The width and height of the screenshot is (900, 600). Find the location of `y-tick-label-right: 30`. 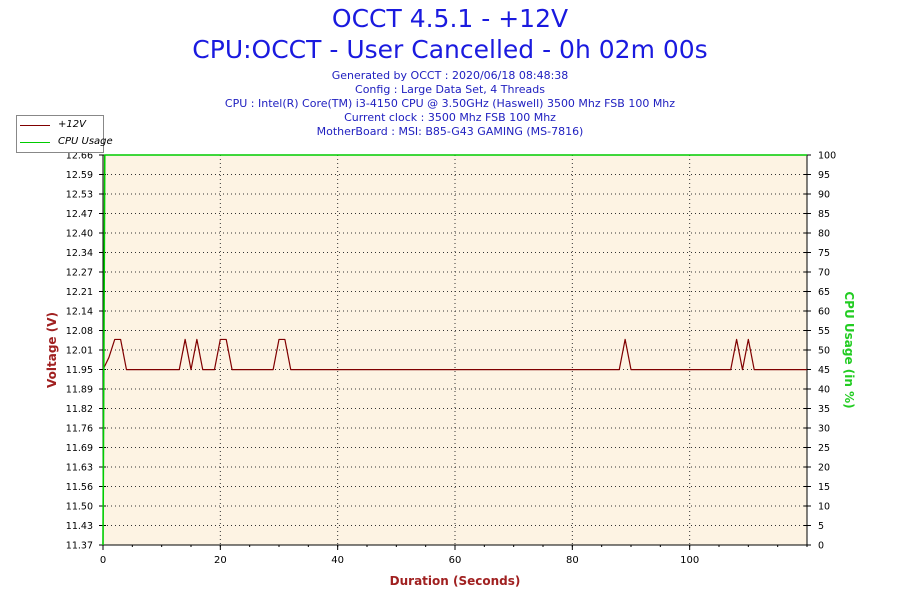

y-tick-label-right: 30 is located at coordinates (824, 429).